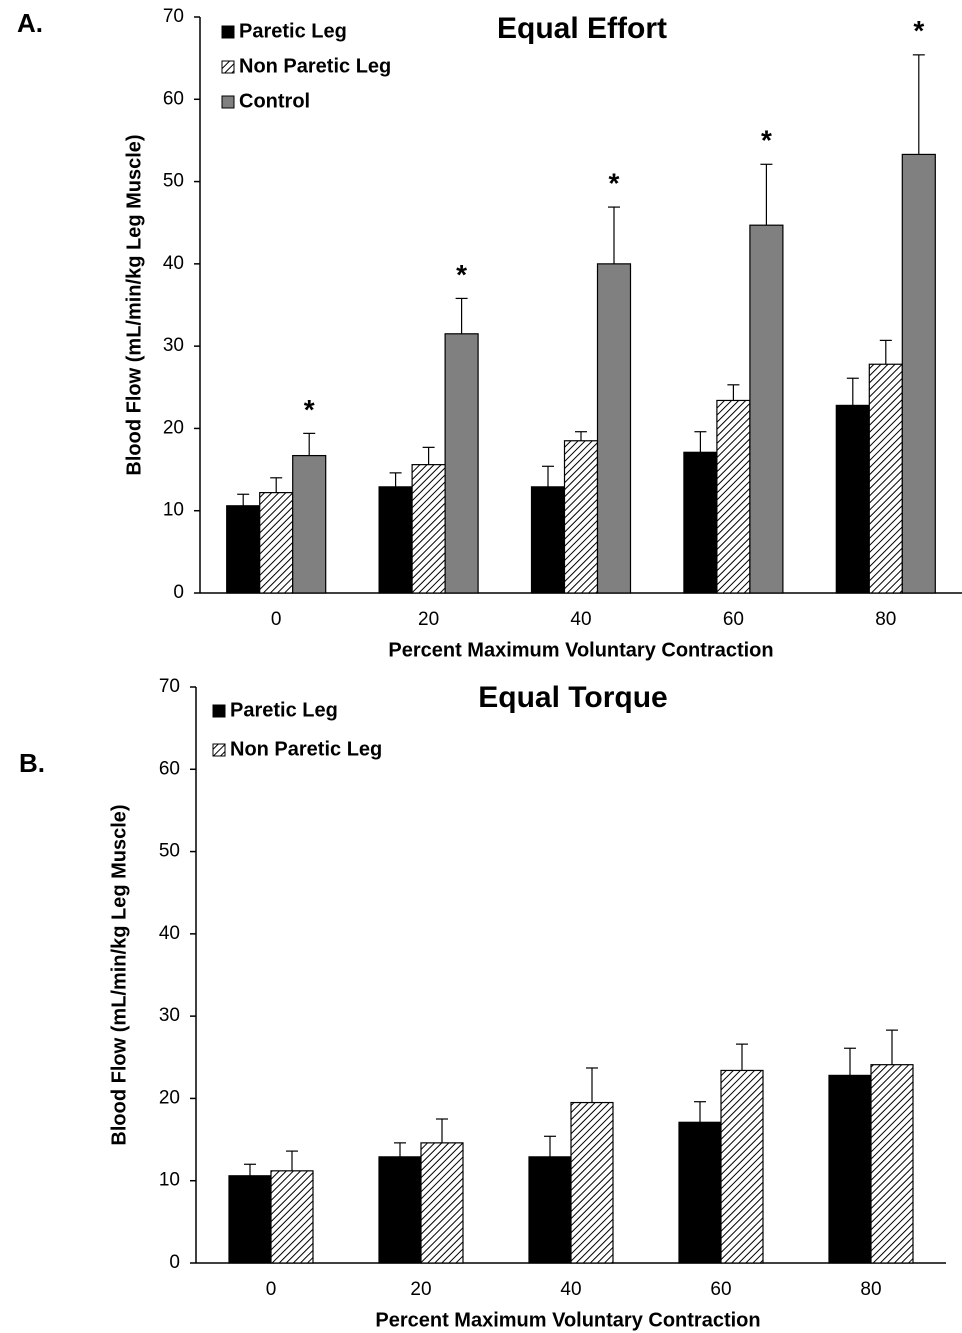  I want to click on panel-label: B., so click(32, 763).